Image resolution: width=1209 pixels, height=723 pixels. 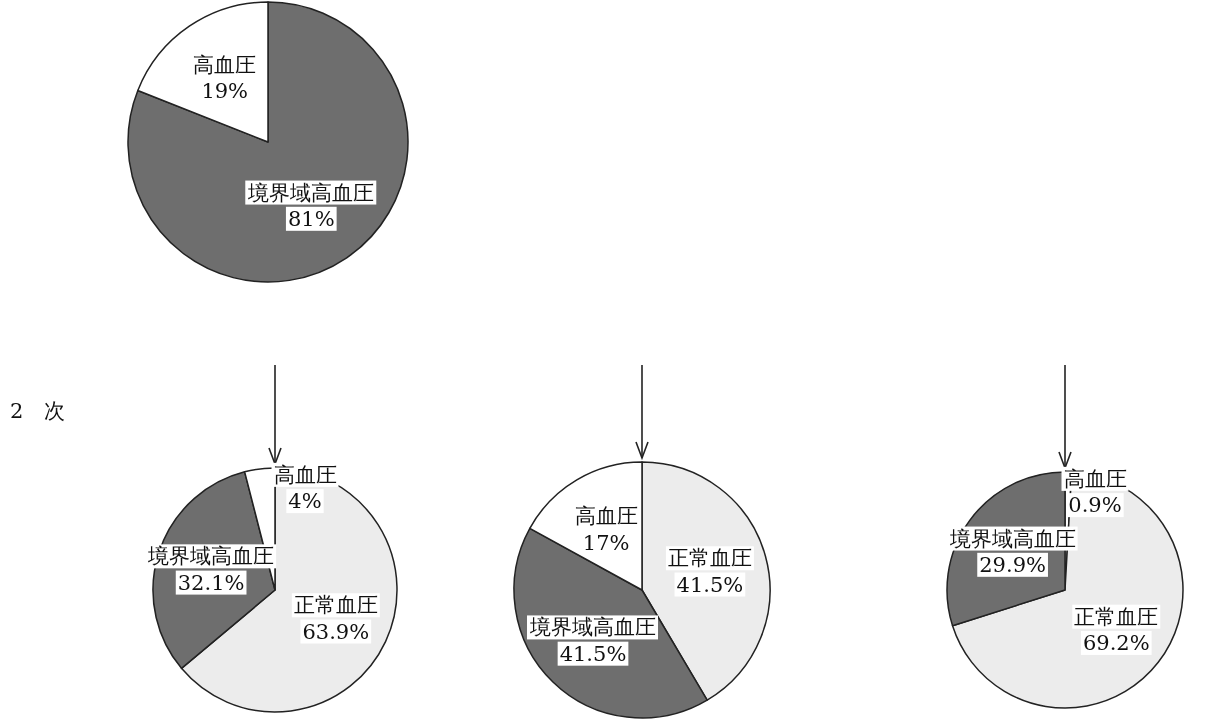 I want to click on data-label: 17%, so click(x=606, y=542).